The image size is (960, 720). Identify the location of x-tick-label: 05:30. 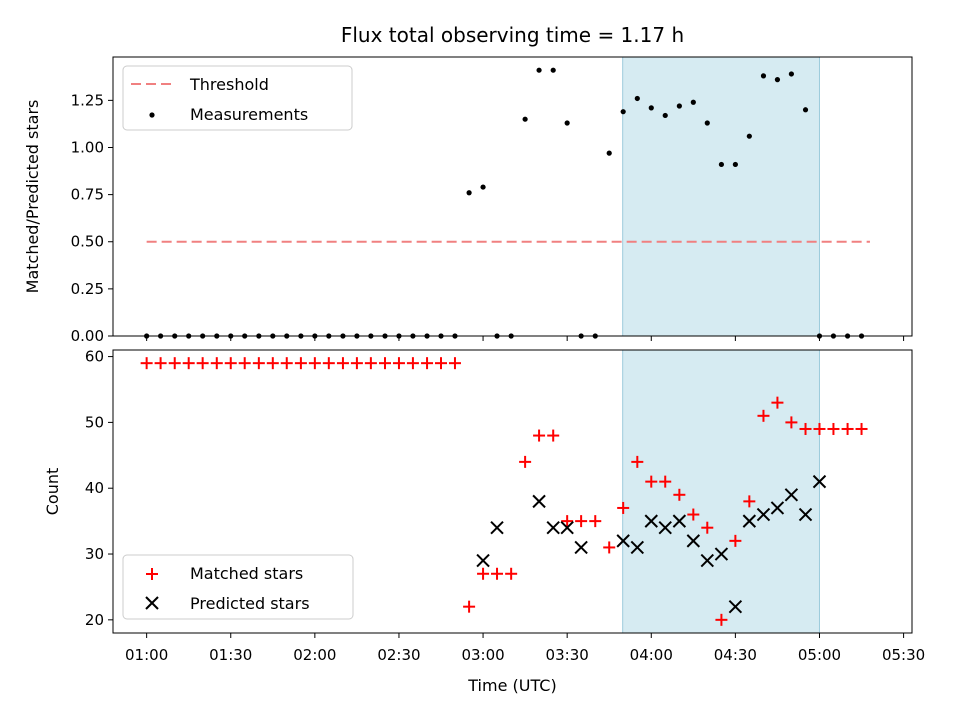
(903, 655).